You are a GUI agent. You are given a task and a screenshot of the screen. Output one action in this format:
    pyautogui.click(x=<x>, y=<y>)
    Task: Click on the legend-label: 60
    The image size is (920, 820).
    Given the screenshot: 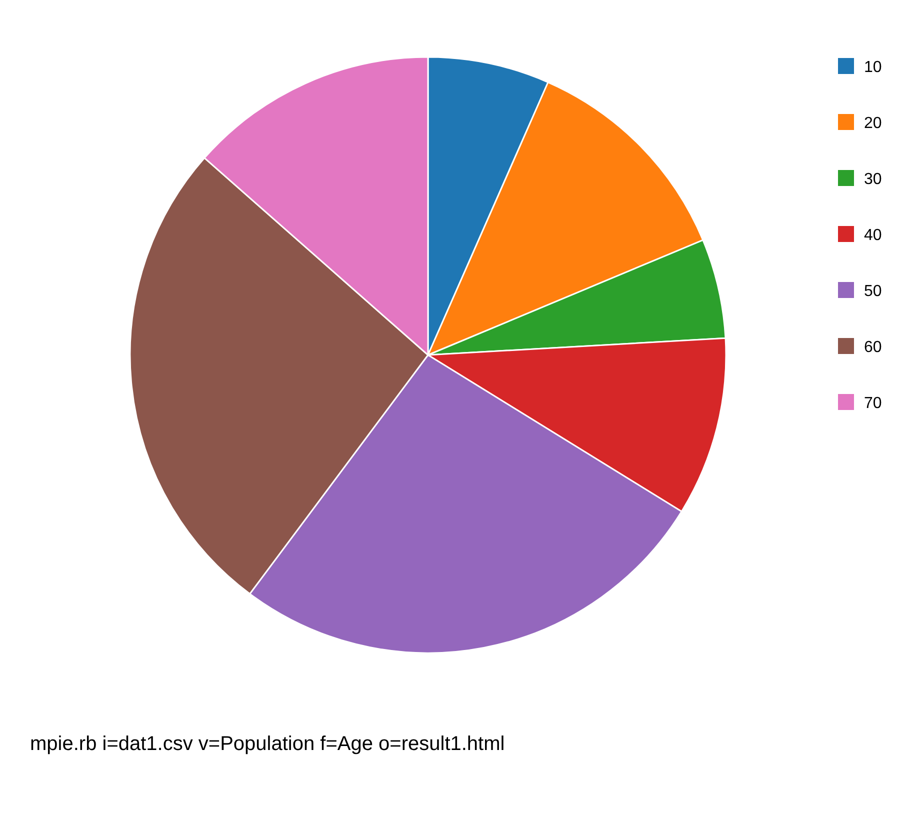 What is the action you would take?
    pyautogui.click(x=873, y=347)
    